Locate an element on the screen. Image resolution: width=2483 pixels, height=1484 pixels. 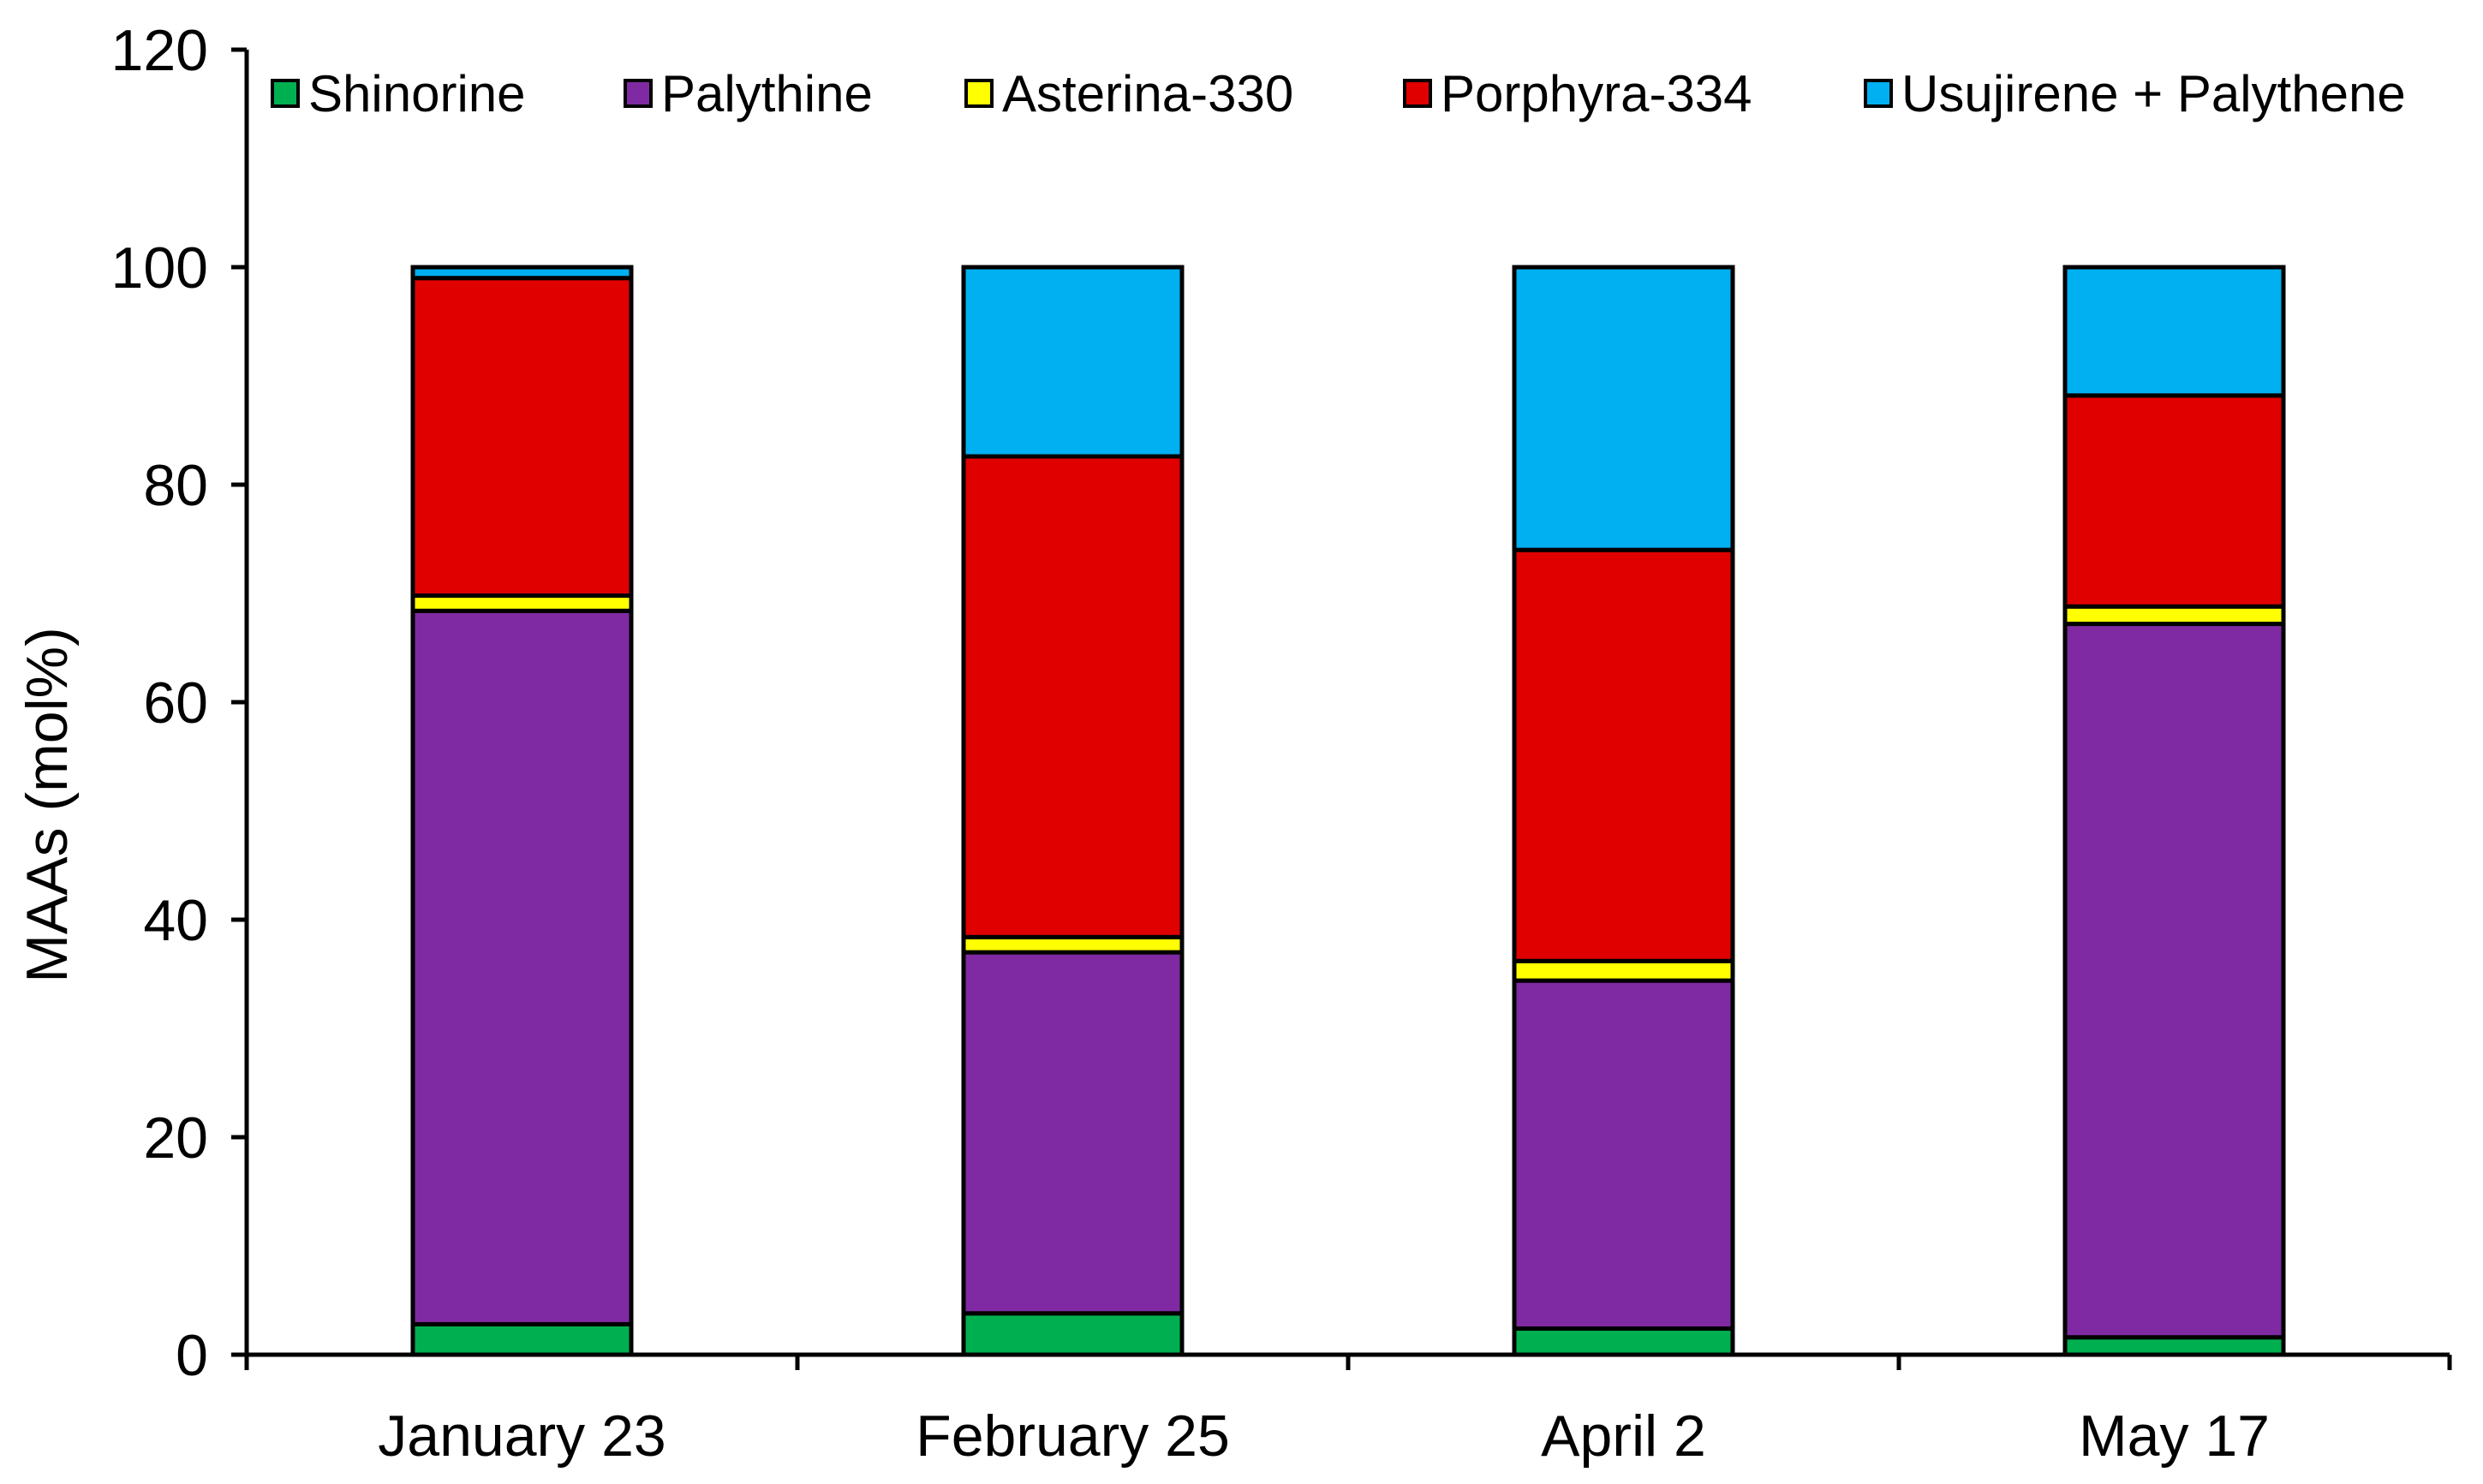
legend-label-shinorine: Shinorine is located at coordinates (417, 93).